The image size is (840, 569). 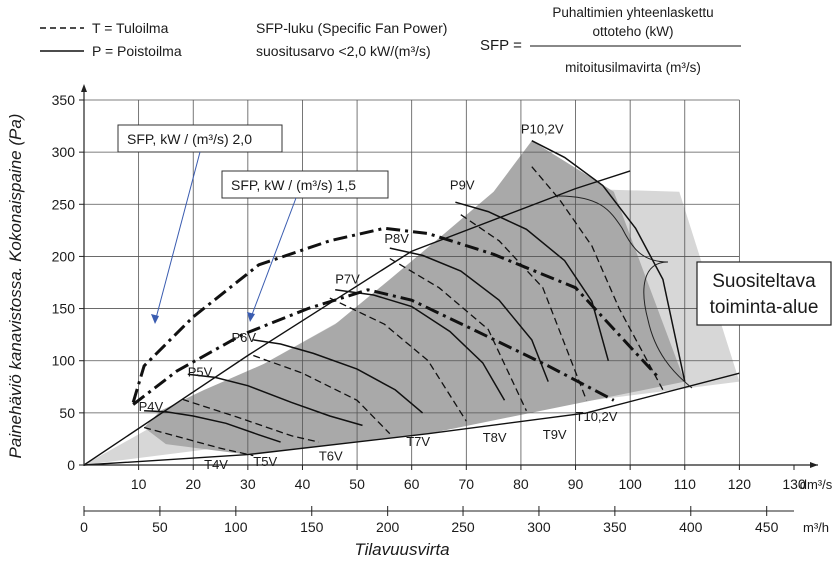 What do you see at coordinates (251, 317) in the screenshot?
I see `callout-sfp-15-arrowhead` at bounding box center [251, 317].